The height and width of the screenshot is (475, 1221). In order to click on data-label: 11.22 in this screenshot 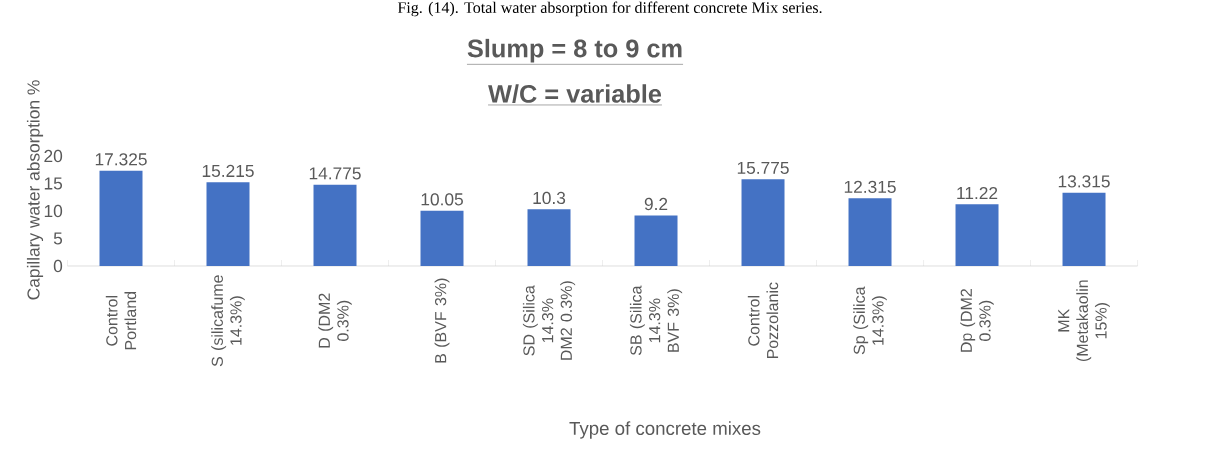, I will do `click(977, 193)`.